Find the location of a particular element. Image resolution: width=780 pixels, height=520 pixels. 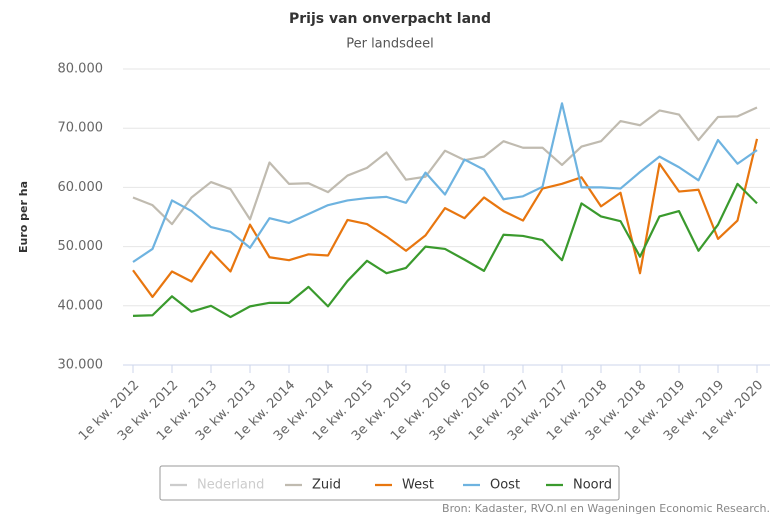

legend-label: Oost is located at coordinates (505, 485).